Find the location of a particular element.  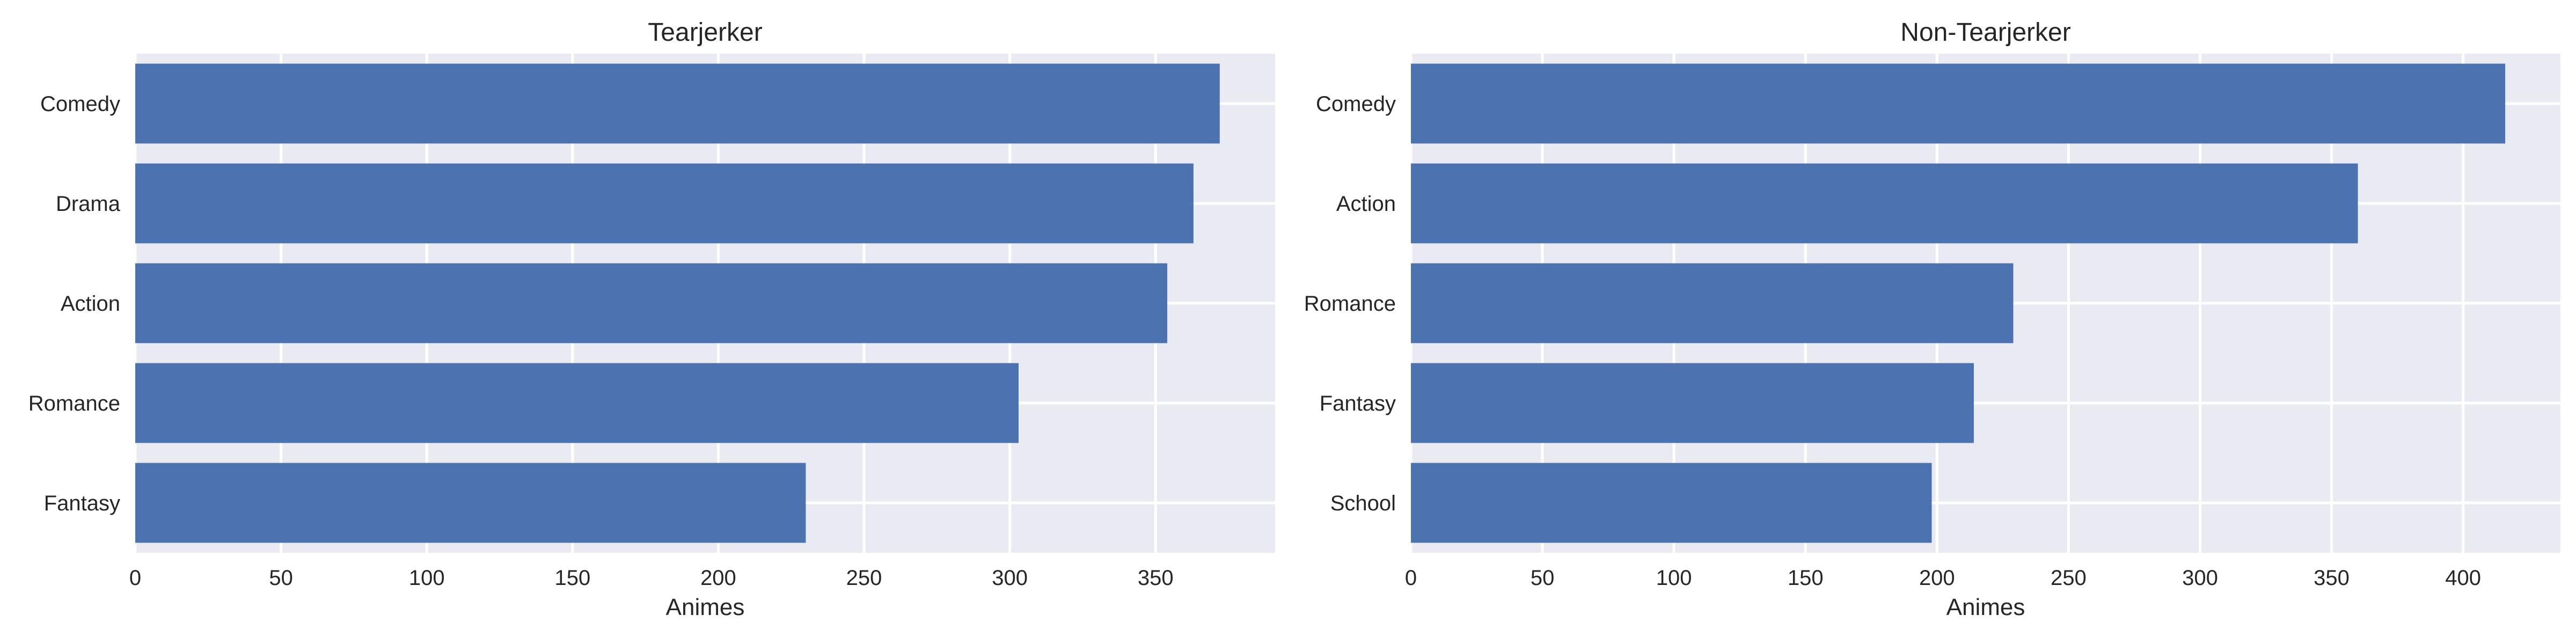

y-tick-labels: Comedy Action Romance Fantasy School is located at coordinates (1350, 303).